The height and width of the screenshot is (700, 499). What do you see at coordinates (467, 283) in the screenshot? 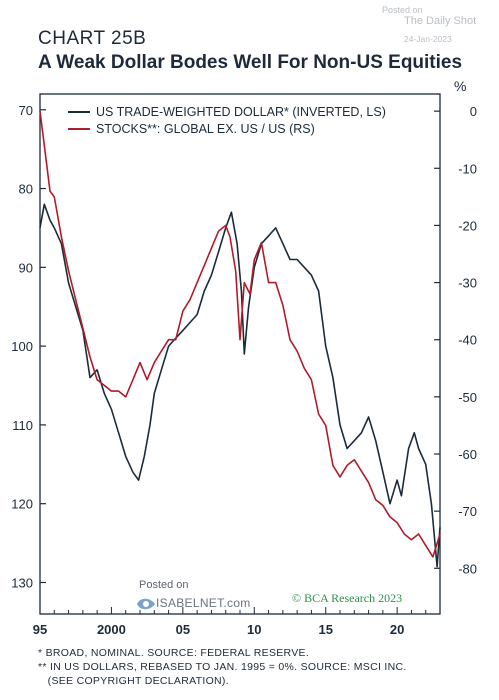
I see `right-tick-label: -30` at bounding box center [467, 283].